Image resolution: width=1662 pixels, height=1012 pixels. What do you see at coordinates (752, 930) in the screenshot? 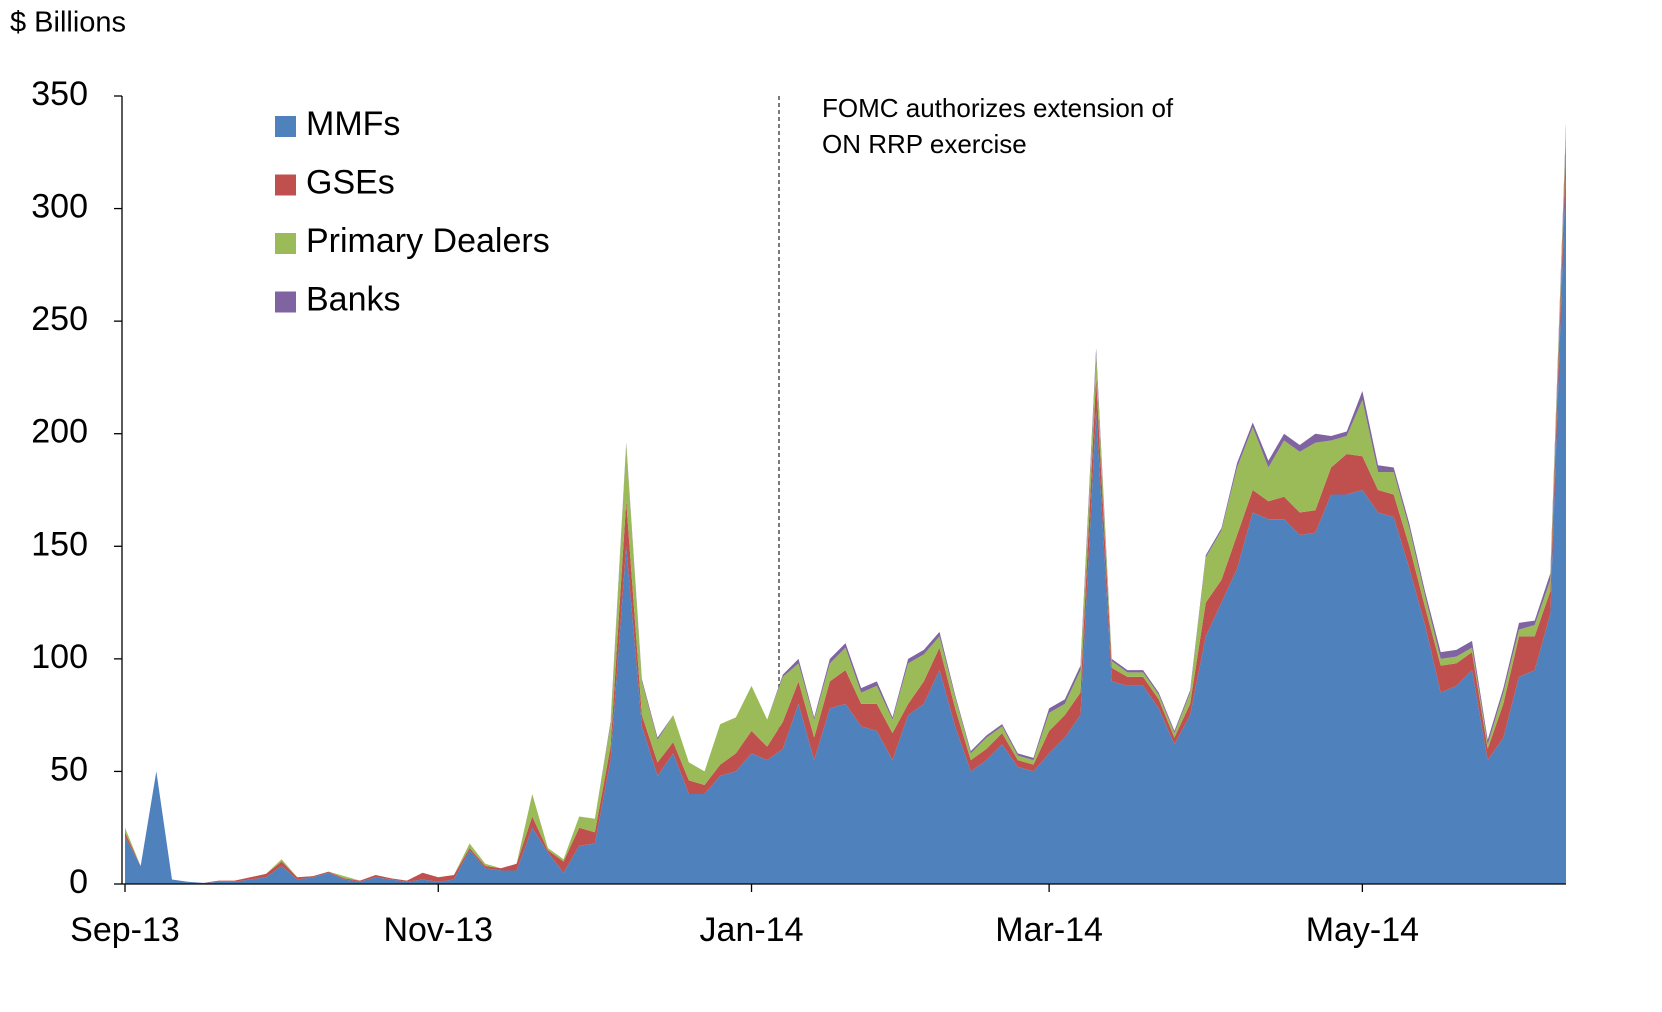
I see `x-tick-label: Jan-14` at bounding box center [752, 930].